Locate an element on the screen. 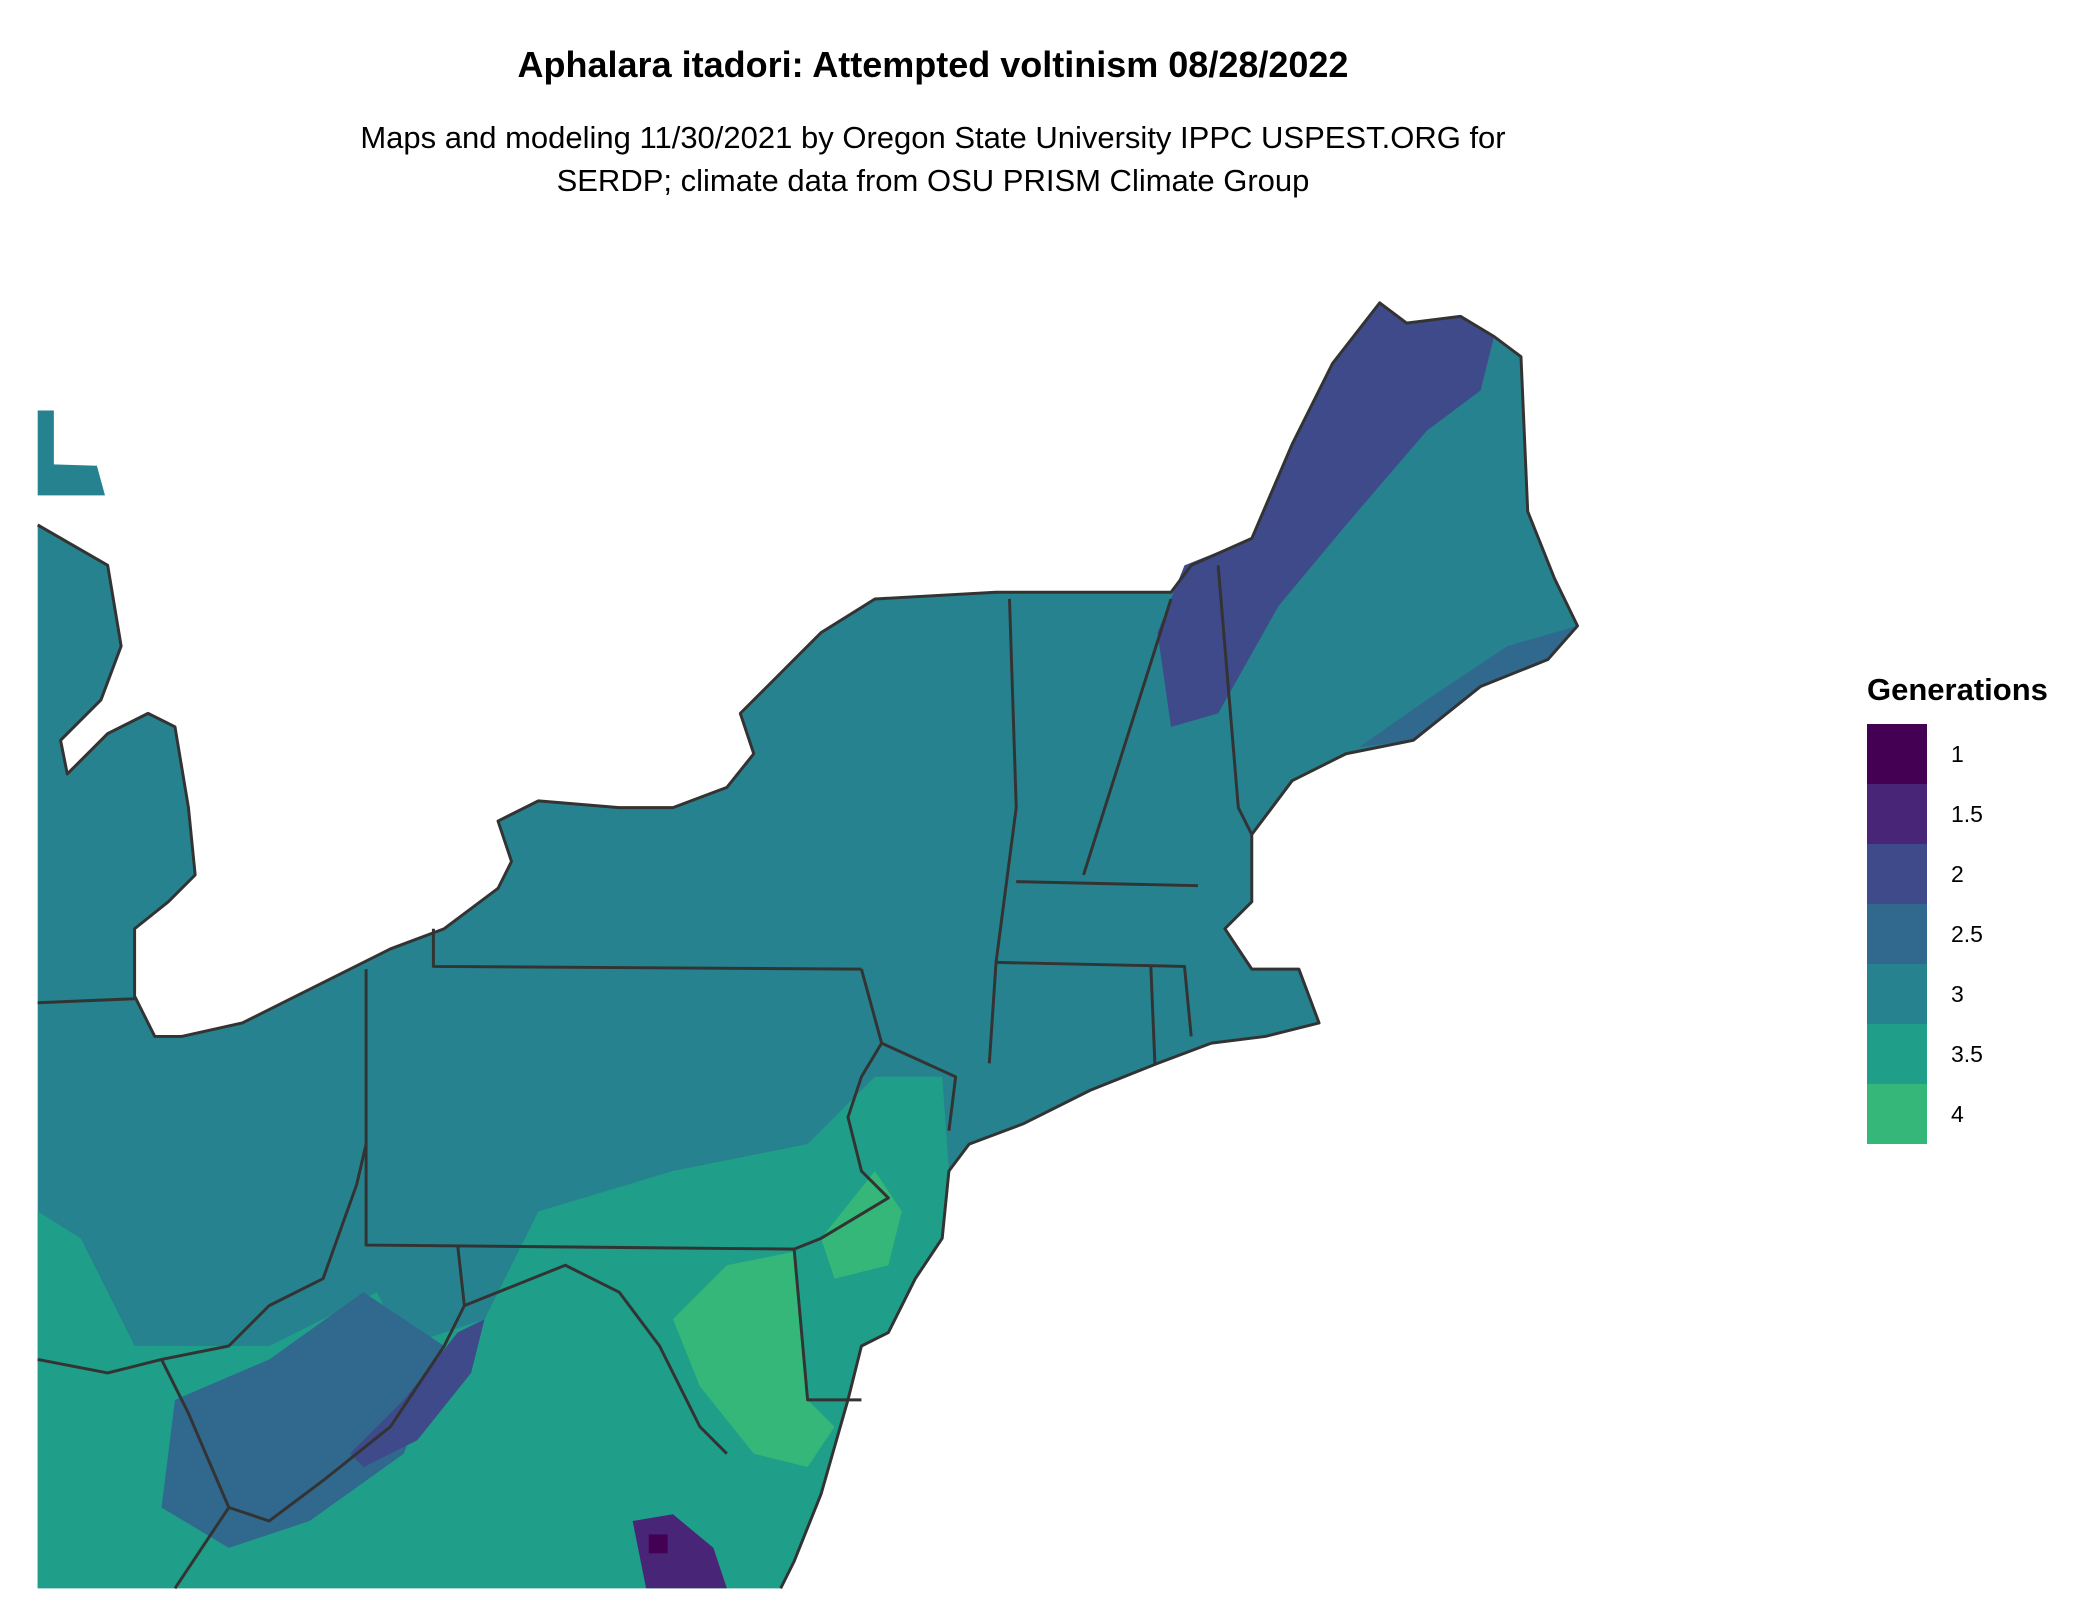 The width and height of the screenshot is (2100, 1603). legend-label: 3.5 is located at coordinates (1967, 1053).